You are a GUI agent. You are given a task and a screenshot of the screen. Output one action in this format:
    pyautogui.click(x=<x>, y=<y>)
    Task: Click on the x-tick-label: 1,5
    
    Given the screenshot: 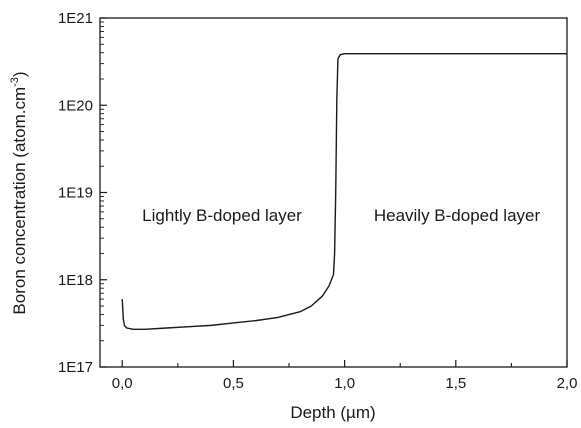 What is the action you would take?
    pyautogui.click(x=455, y=383)
    